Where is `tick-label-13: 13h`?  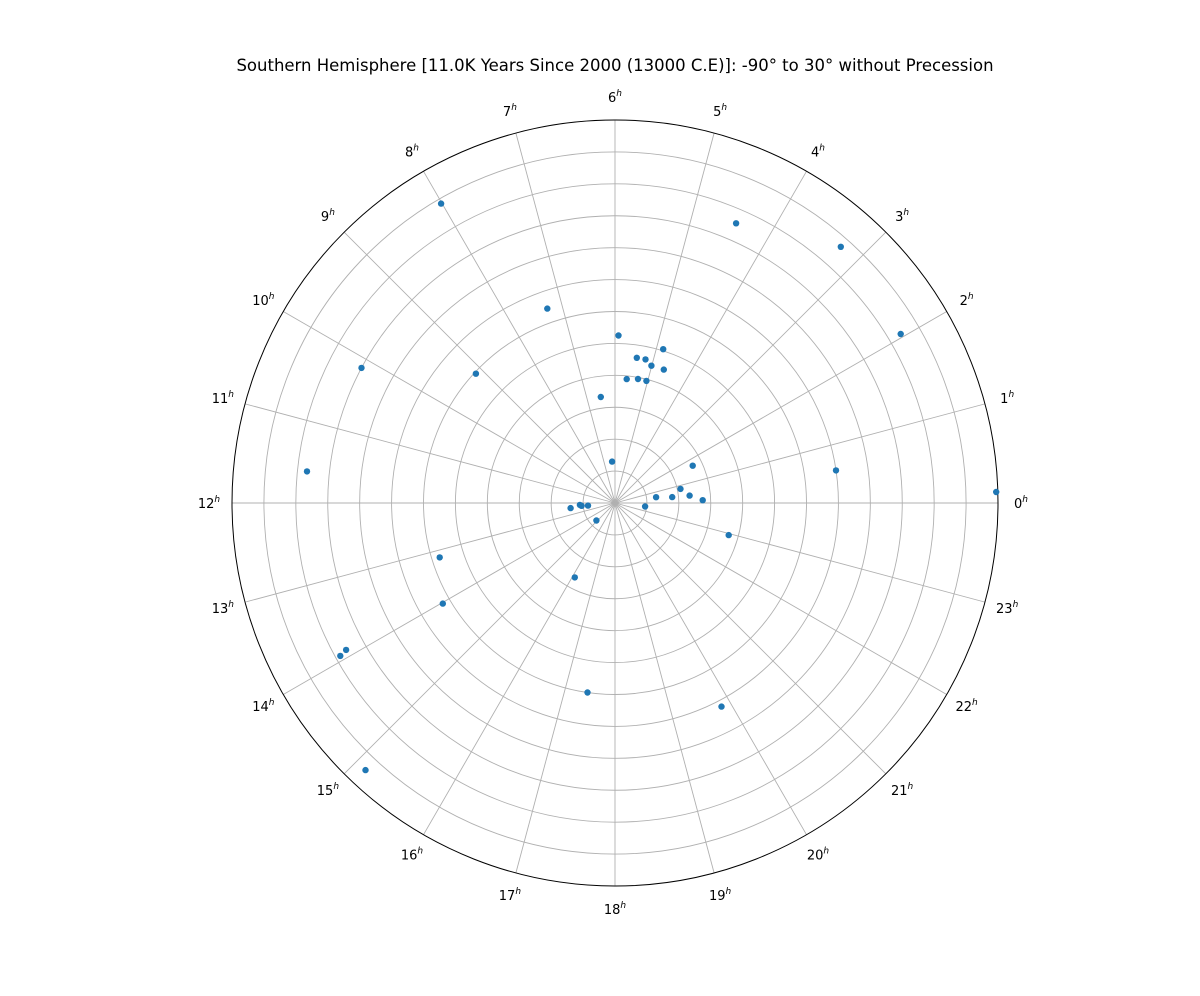 tick-label-13: 13h is located at coordinates (223, 608).